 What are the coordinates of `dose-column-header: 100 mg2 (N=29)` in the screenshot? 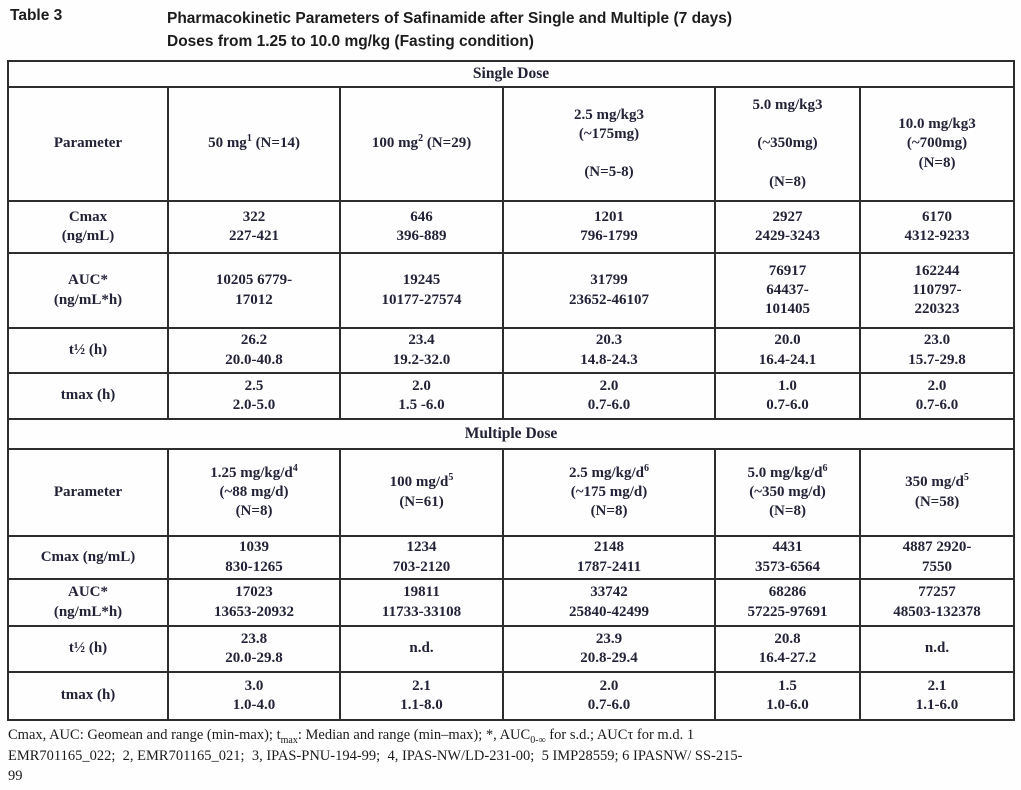 It's located at (421, 144).